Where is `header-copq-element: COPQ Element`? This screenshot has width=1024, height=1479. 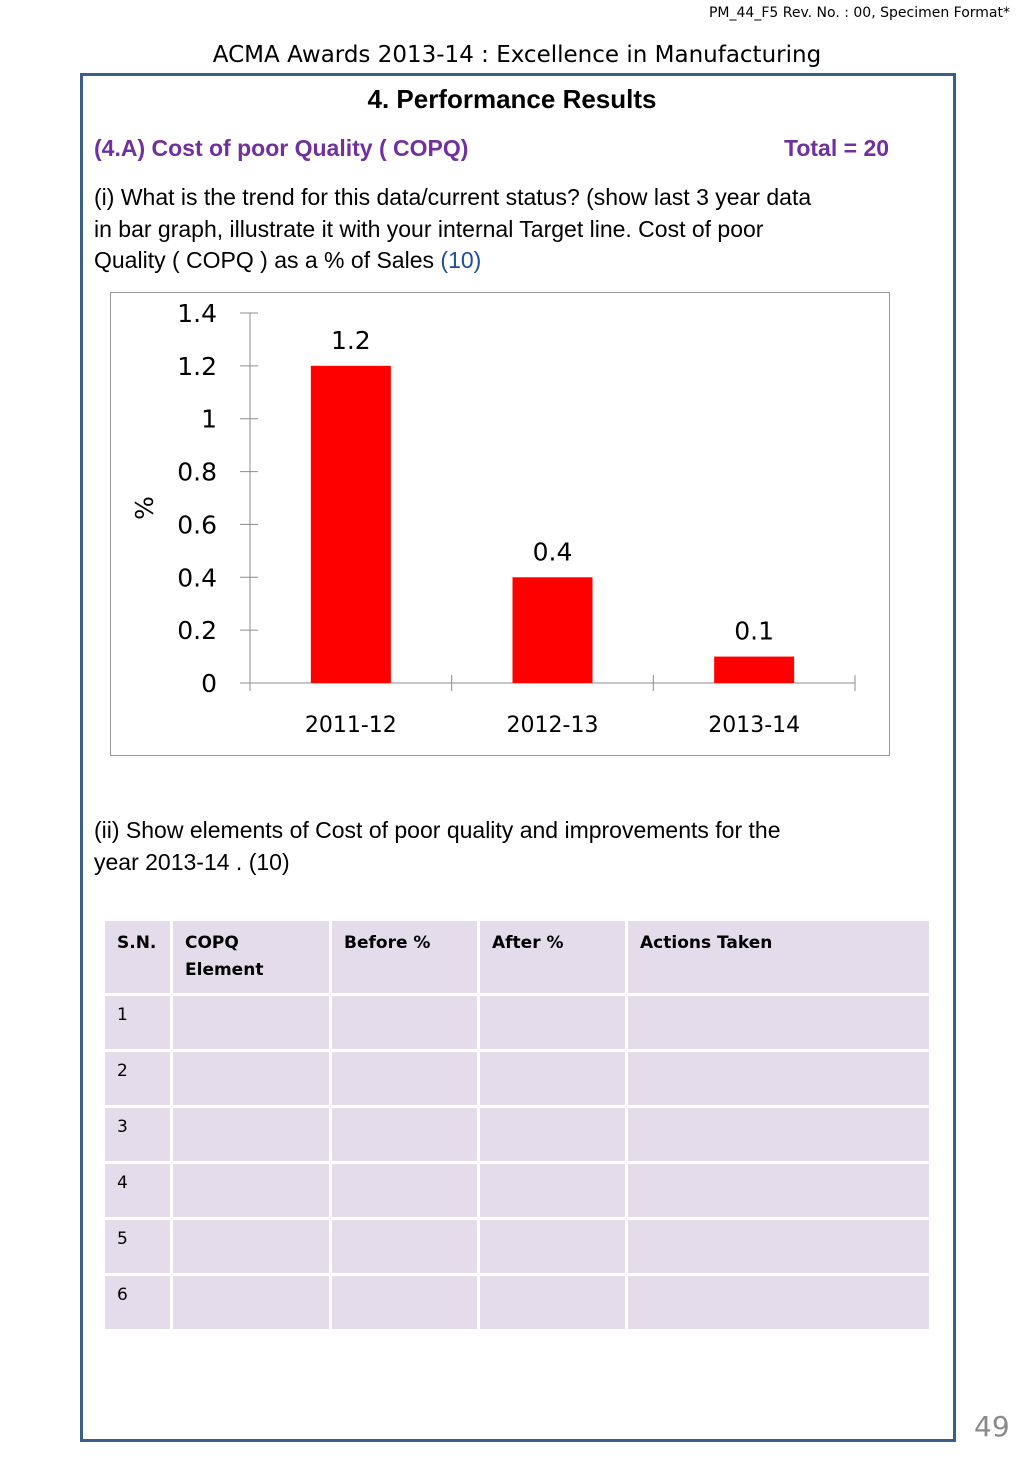
header-copq-element: COPQ Element is located at coordinates (251, 957).